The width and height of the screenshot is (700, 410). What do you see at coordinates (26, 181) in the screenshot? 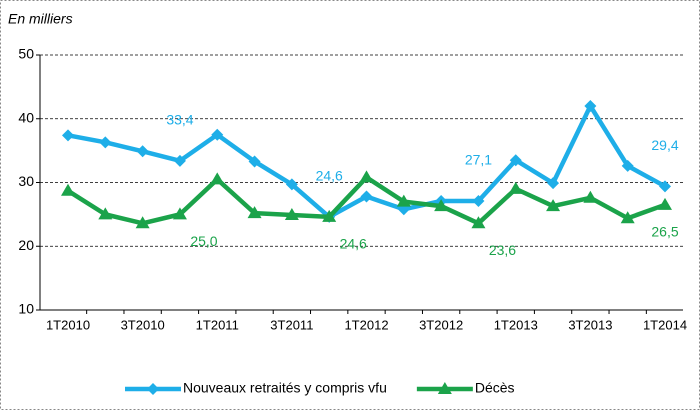
I see `y-tick-label: 30` at bounding box center [26, 181].